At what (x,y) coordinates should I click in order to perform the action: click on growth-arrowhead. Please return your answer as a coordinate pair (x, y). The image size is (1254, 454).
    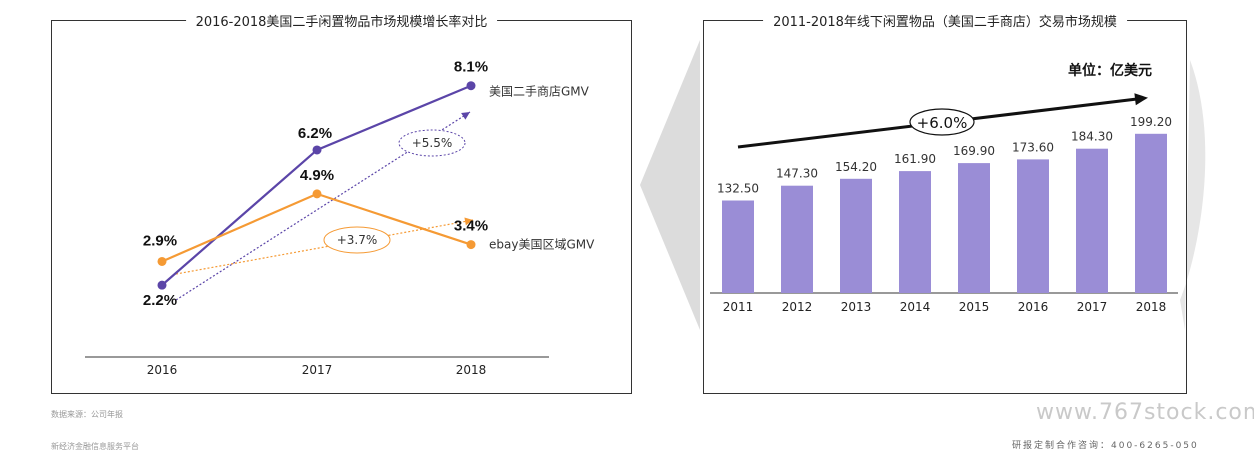
    Looking at the image, I should click on (1141, 99).